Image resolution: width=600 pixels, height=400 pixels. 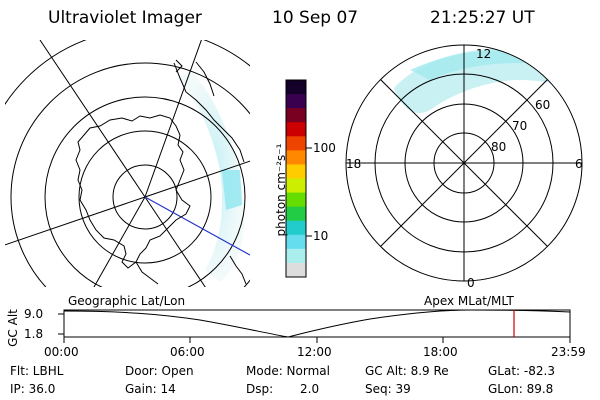 I want to click on ip-status: IP: 36.0, so click(x=33, y=389).